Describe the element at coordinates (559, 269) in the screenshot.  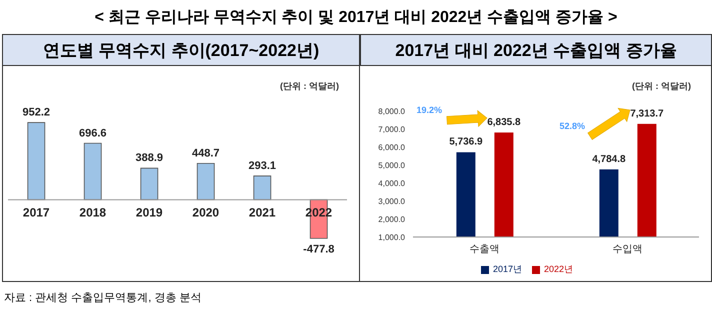
I see `legend-label: 2022년` at that location.